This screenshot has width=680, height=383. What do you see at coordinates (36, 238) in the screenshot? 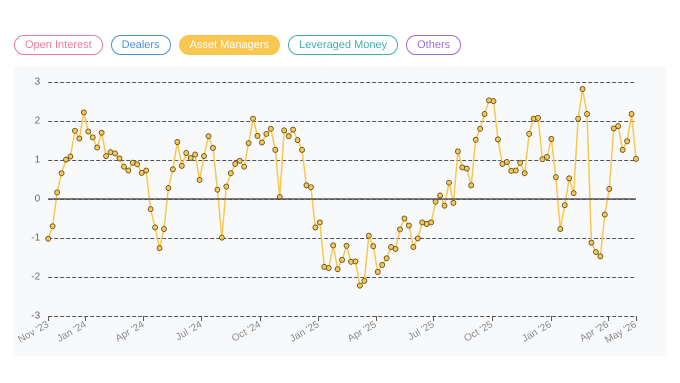
I see `y-tick-label: -1` at bounding box center [36, 238].